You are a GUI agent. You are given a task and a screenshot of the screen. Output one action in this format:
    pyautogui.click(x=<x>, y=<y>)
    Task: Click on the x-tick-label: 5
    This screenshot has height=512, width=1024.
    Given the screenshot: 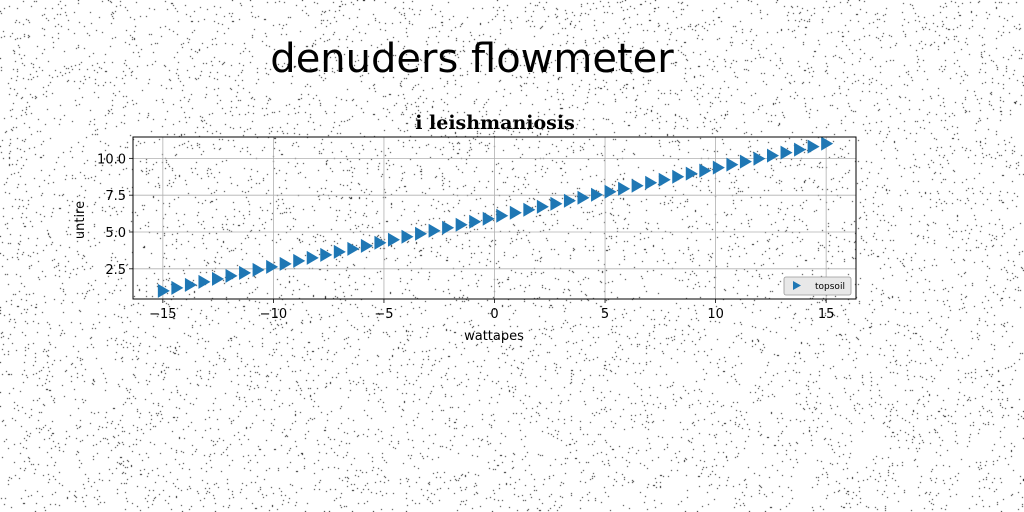 What is the action you would take?
    pyautogui.click(x=605, y=314)
    